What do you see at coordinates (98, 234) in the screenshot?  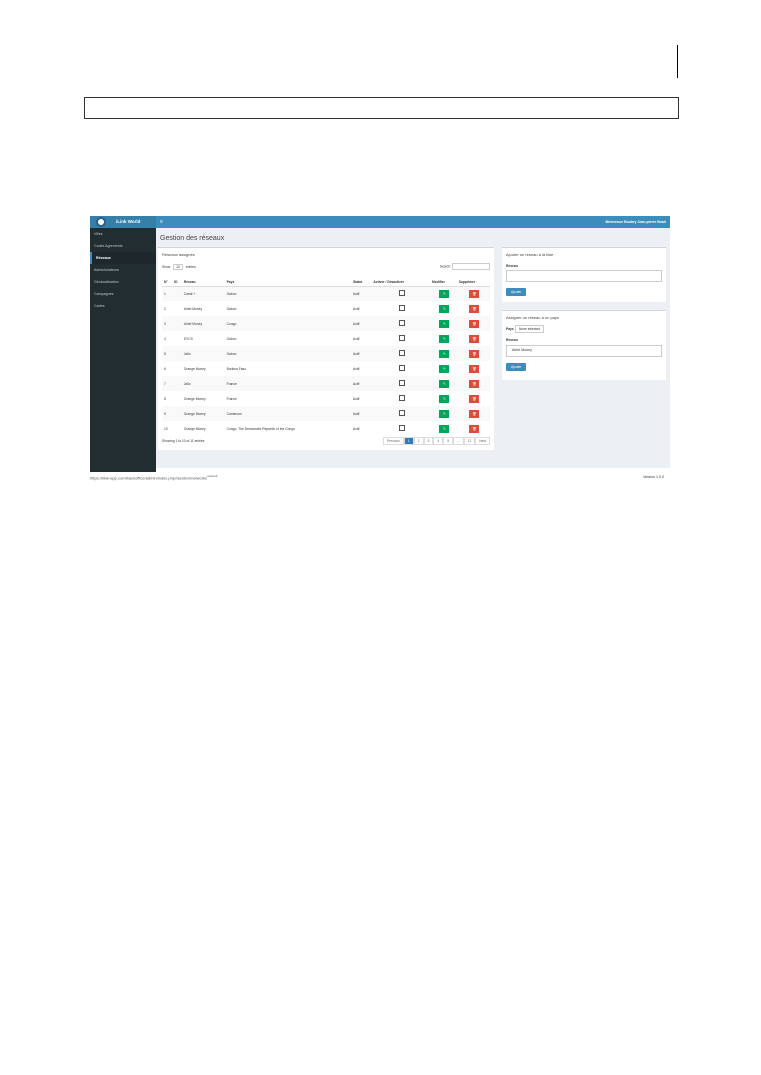 I see `sidebar-item: Villes` at bounding box center [98, 234].